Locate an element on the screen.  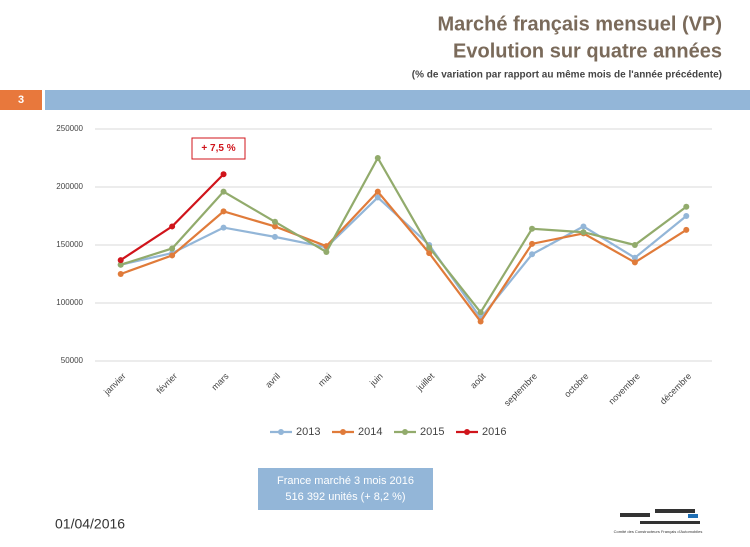
y-tick-label: 200000 is located at coordinates (69, 186).